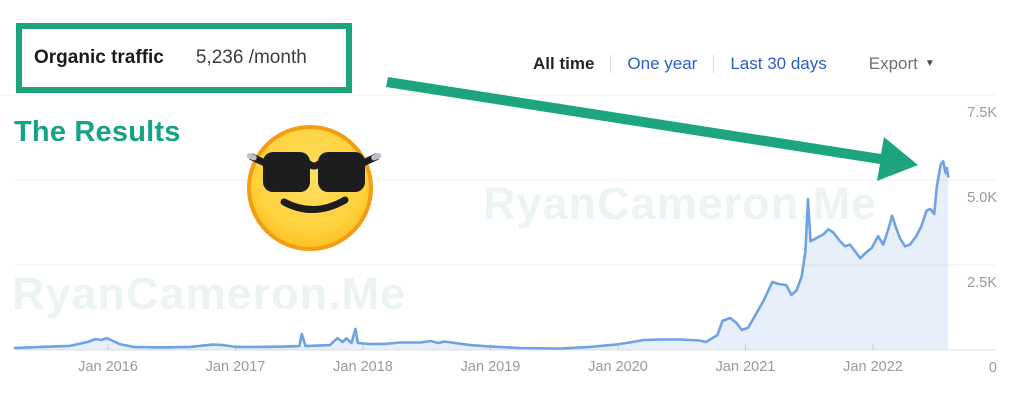 This screenshot has height=420, width=1020. I want to click on x-axis-label: Jan 2019, so click(491, 367).